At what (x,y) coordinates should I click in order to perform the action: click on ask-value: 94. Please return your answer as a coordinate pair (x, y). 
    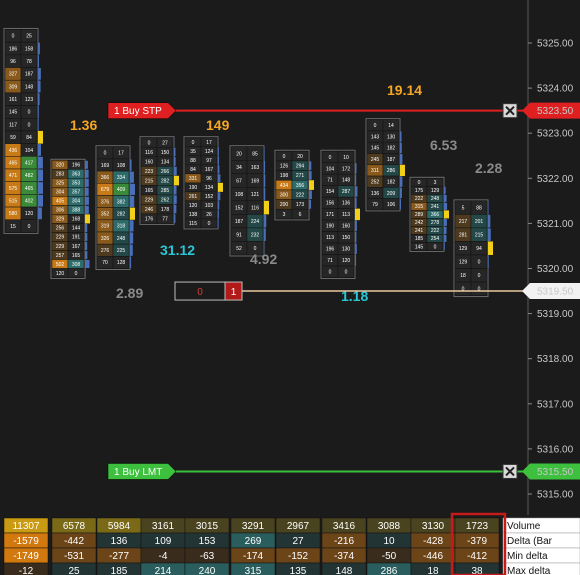
    Looking at the image, I should click on (479, 249).